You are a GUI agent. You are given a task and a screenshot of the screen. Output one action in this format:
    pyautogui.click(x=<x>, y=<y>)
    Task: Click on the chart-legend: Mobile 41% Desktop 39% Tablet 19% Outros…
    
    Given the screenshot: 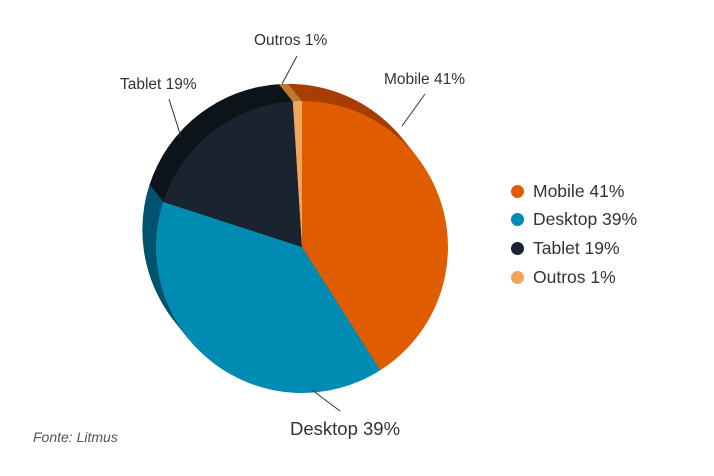 What is the action you would take?
    pyautogui.click(x=574, y=234)
    